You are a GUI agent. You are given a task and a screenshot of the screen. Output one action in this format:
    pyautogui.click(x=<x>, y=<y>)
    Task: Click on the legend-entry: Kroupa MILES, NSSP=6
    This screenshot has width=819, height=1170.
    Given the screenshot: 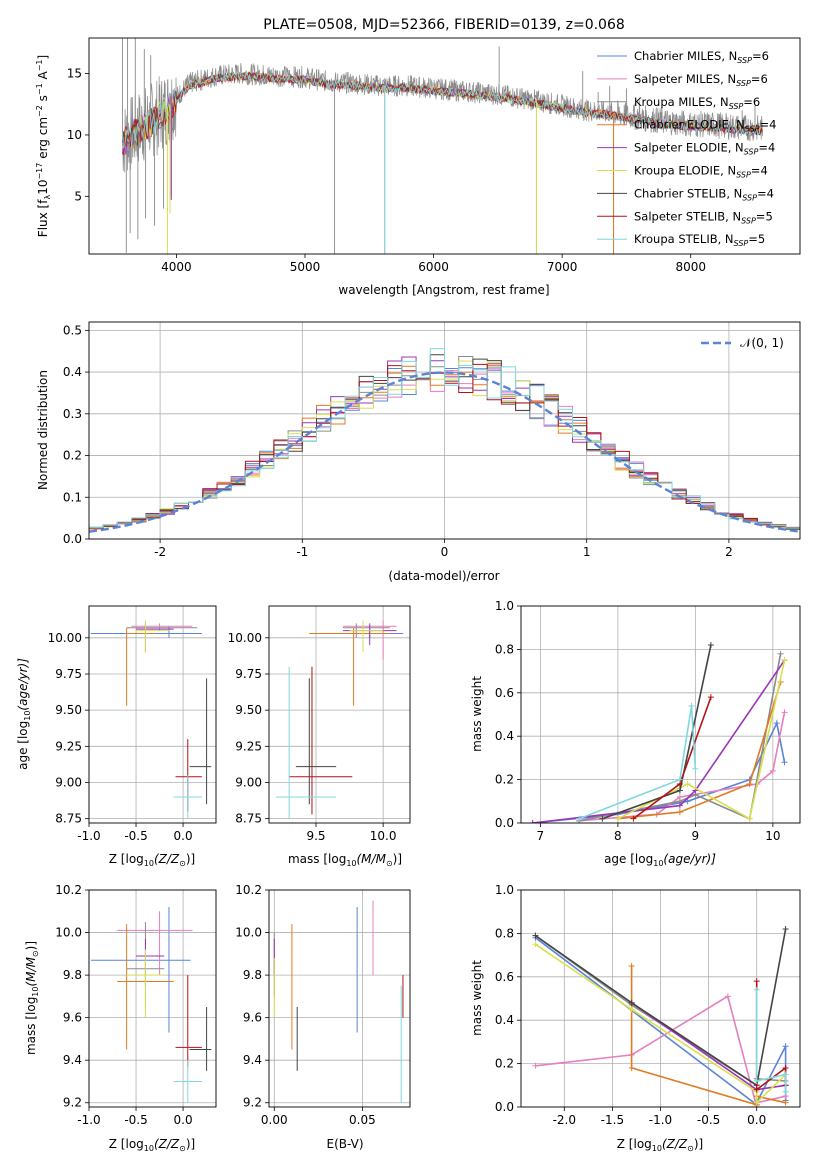 What is the action you would take?
    pyautogui.click(x=697, y=103)
    